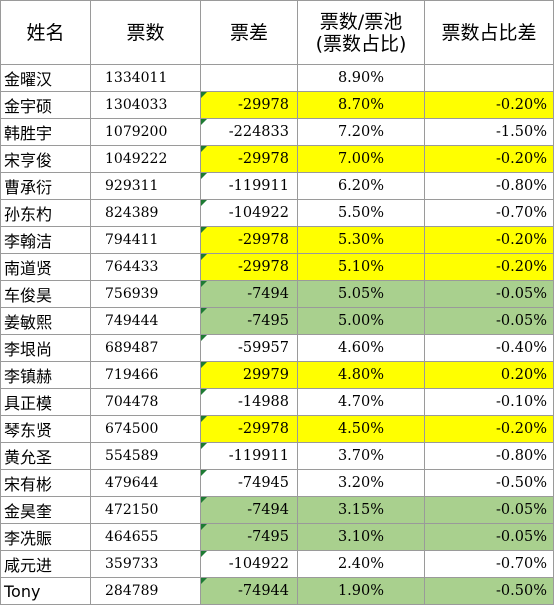 The height and width of the screenshot is (605, 554). I want to click on share-diff-cell: -0.10%, so click(489, 402).